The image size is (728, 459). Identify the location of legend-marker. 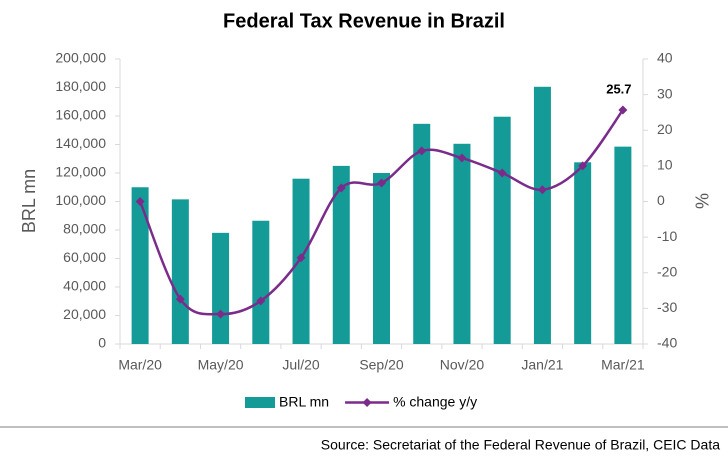
(367, 402).